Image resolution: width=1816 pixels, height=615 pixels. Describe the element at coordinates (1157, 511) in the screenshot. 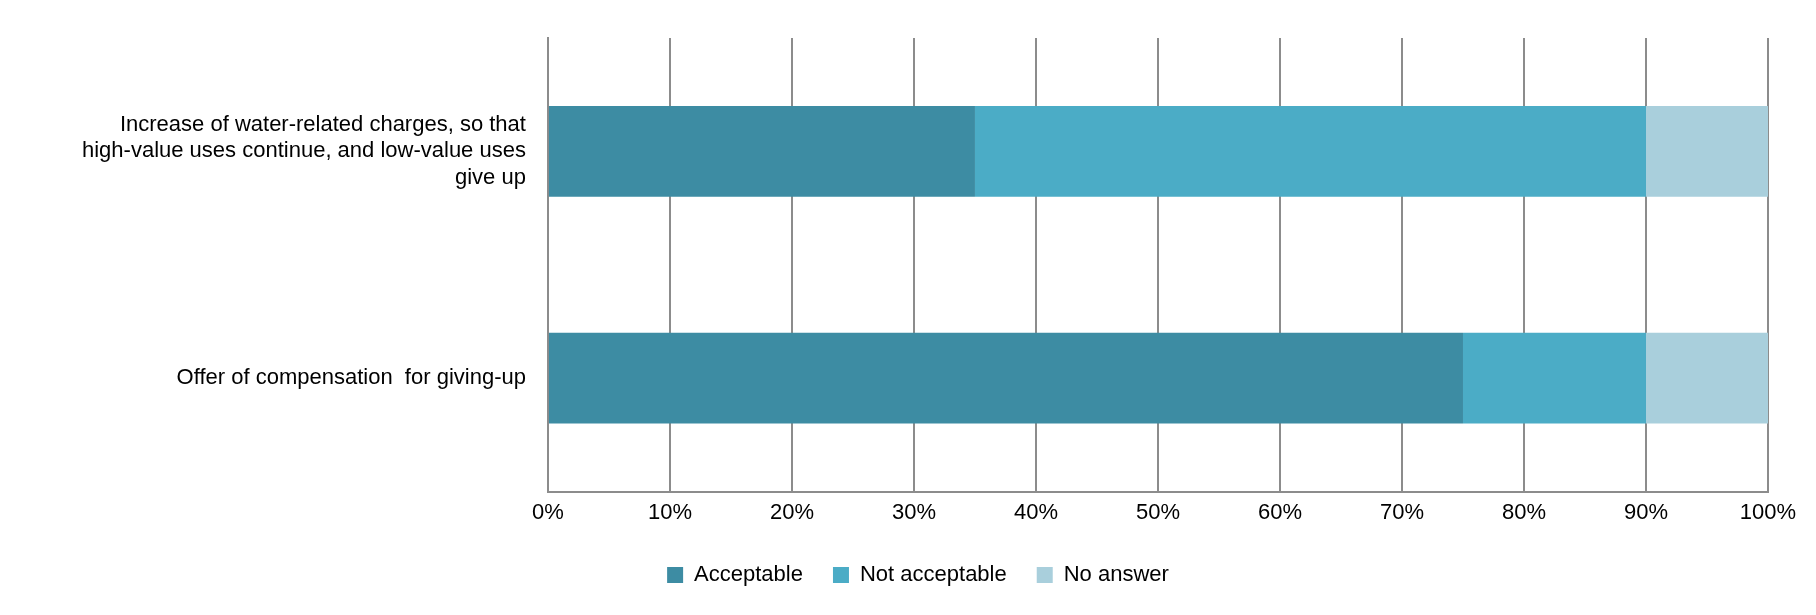

I see `x-tick-label: 50%` at that location.